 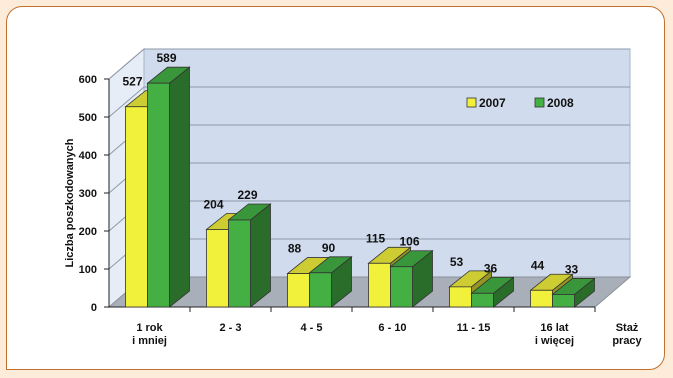 I want to click on x-tick-label: 6 - 10, so click(x=392, y=328).